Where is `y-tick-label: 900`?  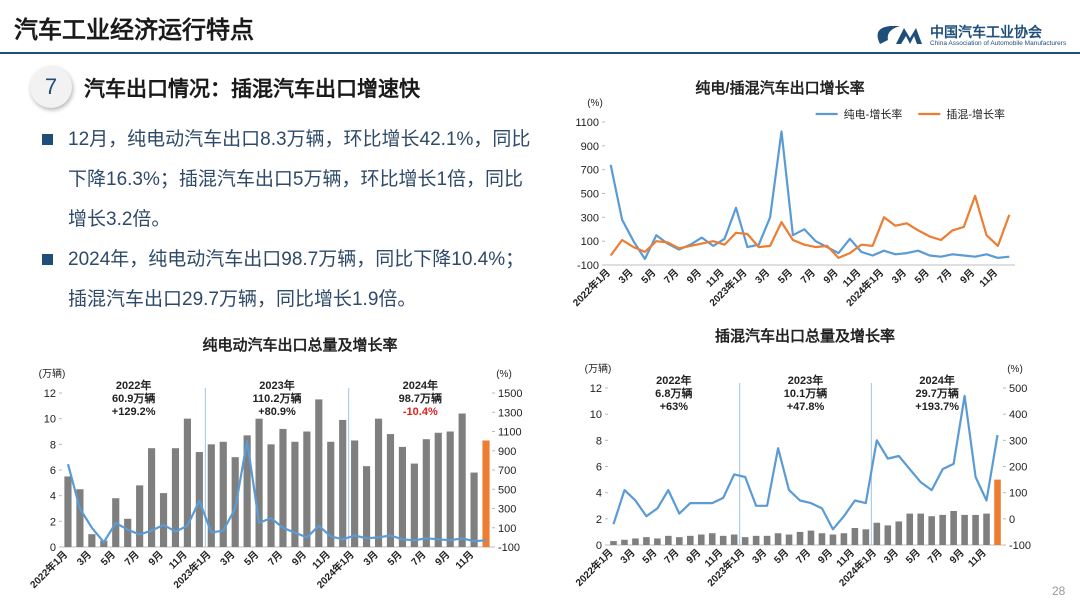 y-tick-label: 900 is located at coordinates (590, 147).